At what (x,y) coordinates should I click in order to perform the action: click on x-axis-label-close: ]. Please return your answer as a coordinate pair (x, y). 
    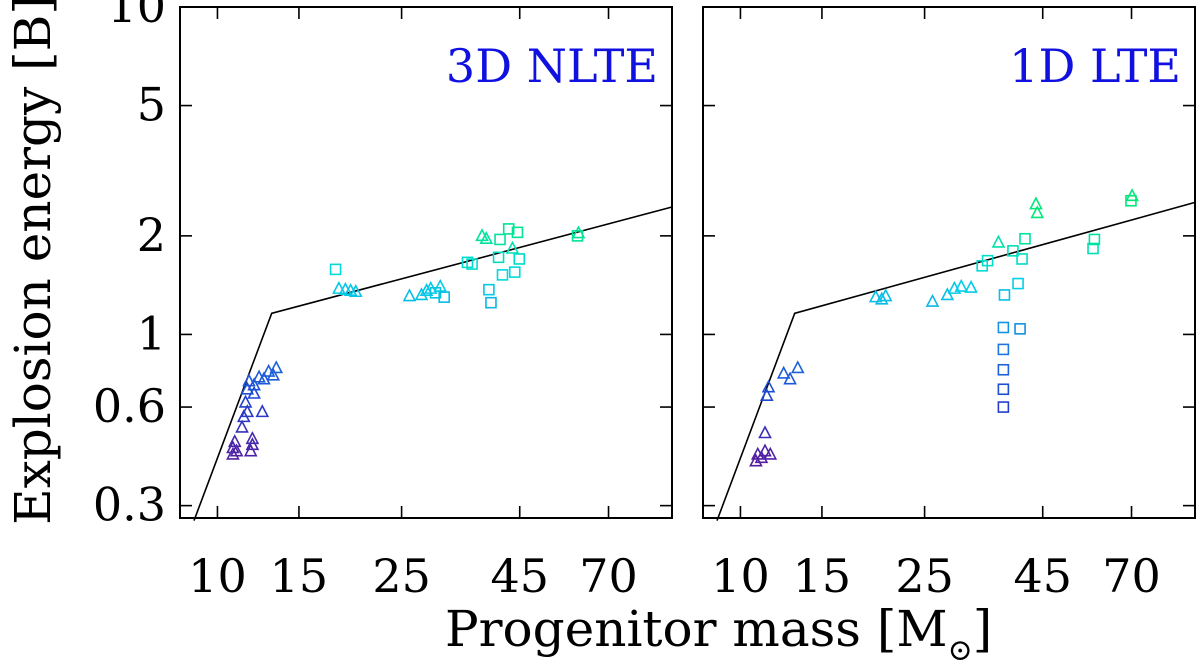
    Looking at the image, I should click on (983, 629).